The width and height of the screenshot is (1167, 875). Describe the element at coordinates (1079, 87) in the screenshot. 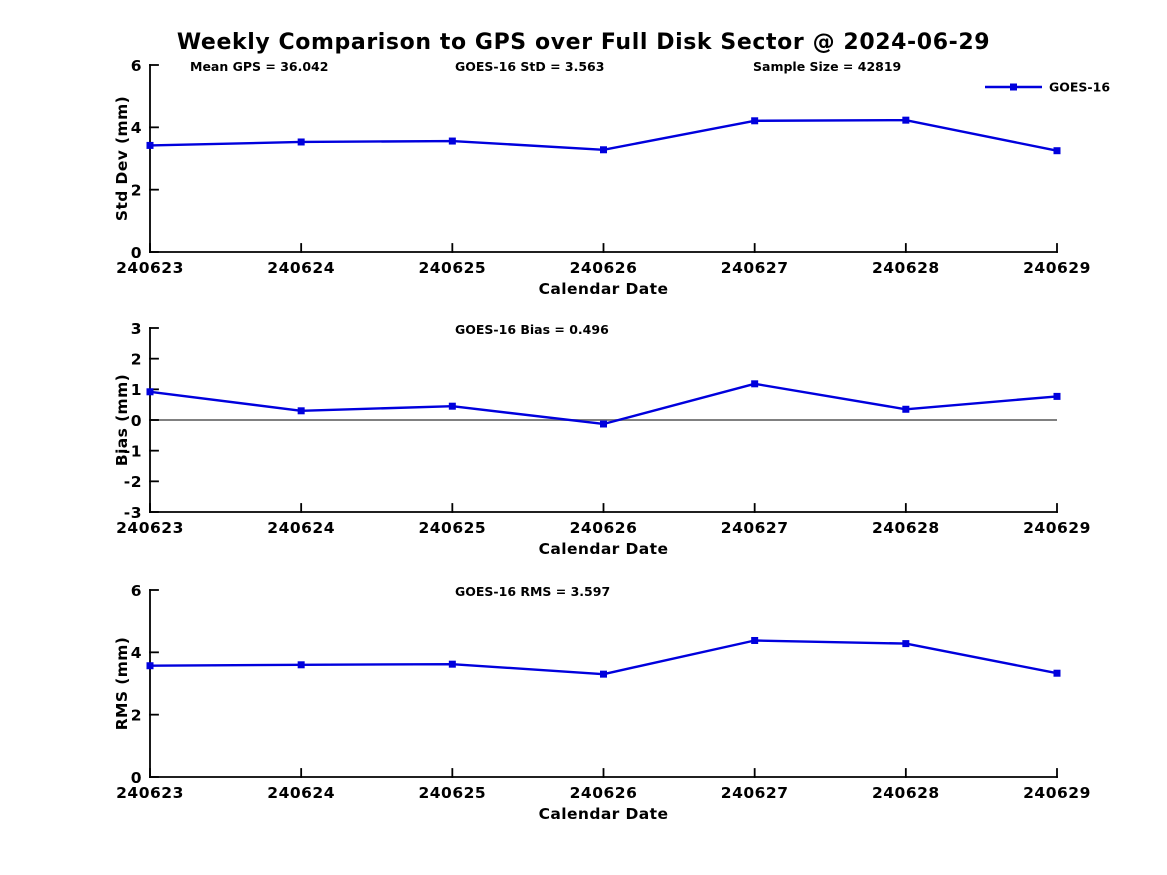

I see `legend-label: GOES-16` at that location.